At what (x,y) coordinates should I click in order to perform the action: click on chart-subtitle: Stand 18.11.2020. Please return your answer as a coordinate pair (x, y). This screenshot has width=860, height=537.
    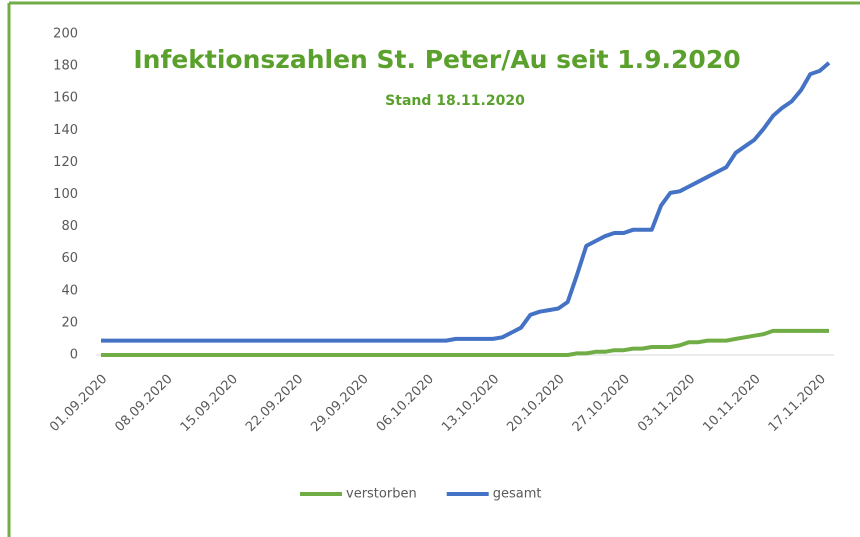
    Looking at the image, I should click on (455, 101).